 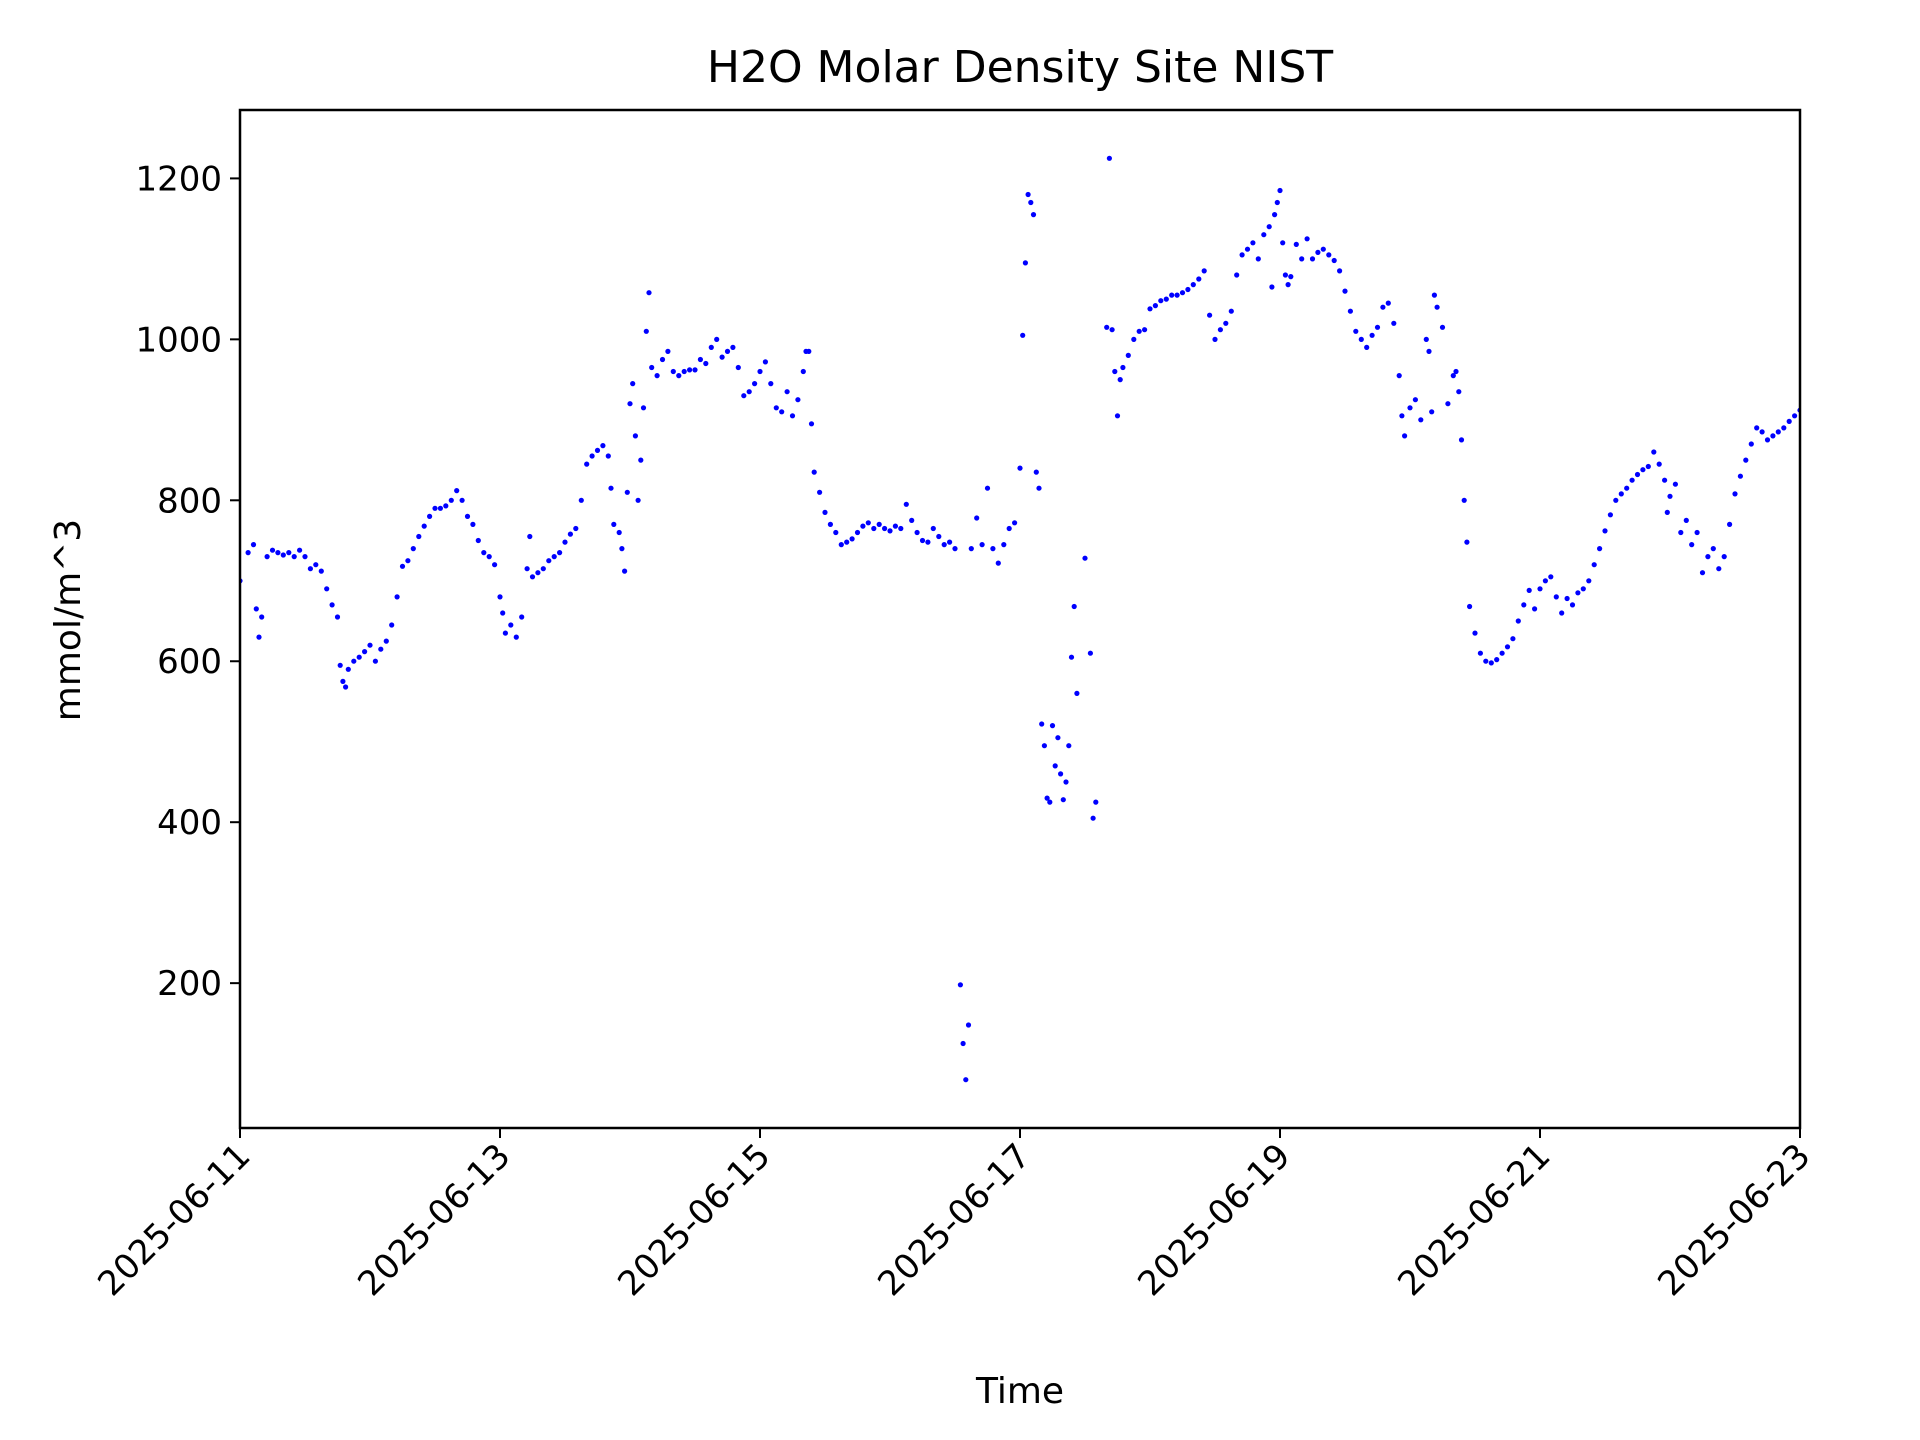 What do you see at coordinates (189, 662) in the screenshot?
I see `y-tick-label: 600` at bounding box center [189, 662].